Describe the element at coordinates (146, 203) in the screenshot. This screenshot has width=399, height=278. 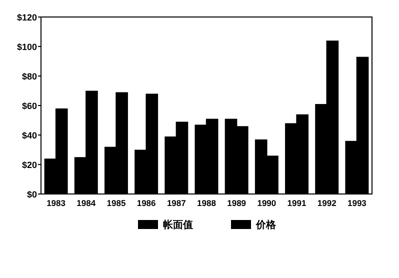
I see `x-tick-label: 1986` at that location.